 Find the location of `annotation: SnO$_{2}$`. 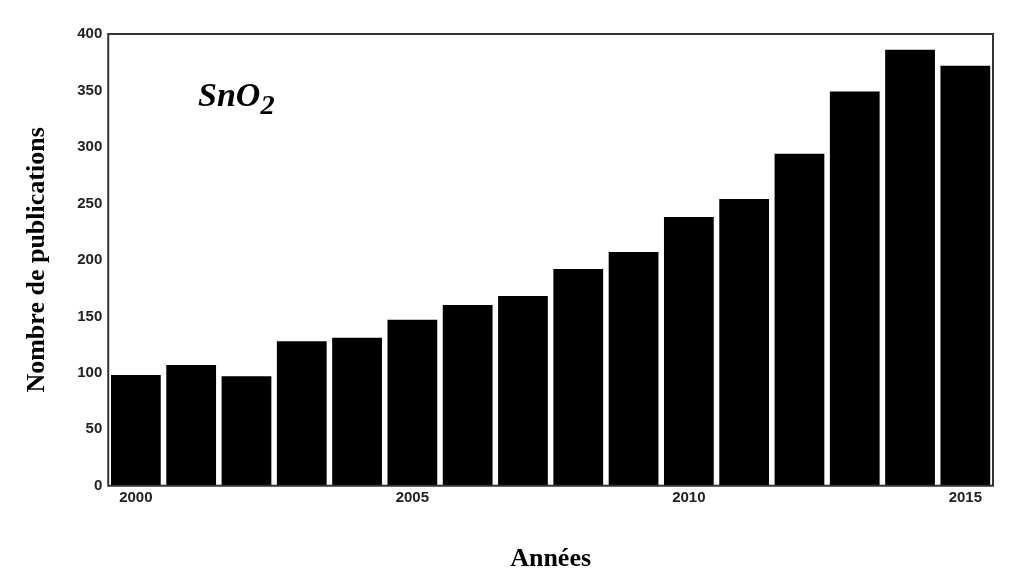

annotation: SnO$_{2}$ is located at coordinates (236, 98).